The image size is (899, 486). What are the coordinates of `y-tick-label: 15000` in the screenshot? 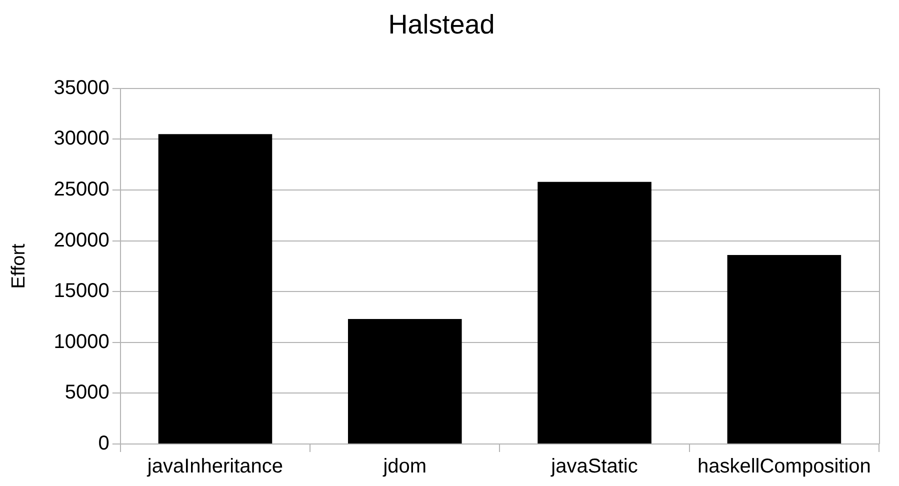 It's located at (82, 291).